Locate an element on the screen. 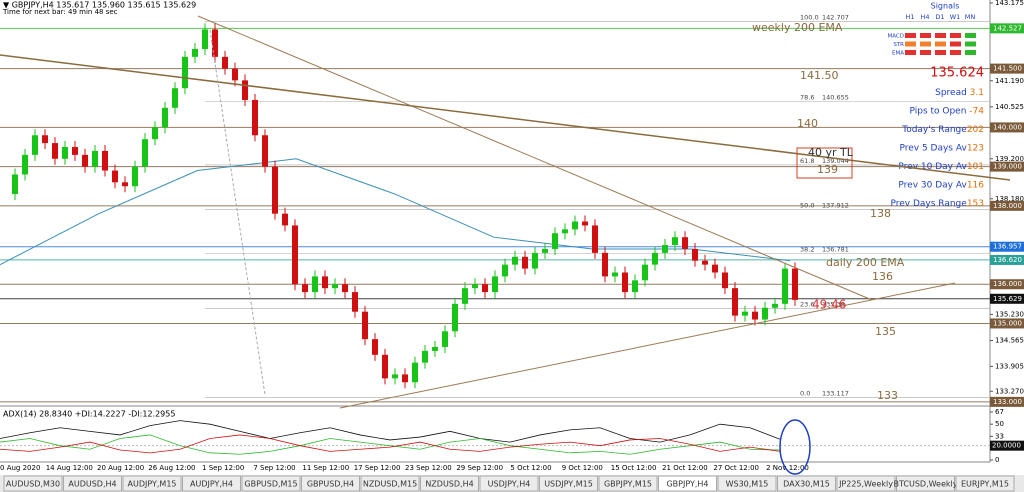 This screenshot has width=1024, height=492. tab-label: GBPJPY,M15 is located at coordinates (628, 484).